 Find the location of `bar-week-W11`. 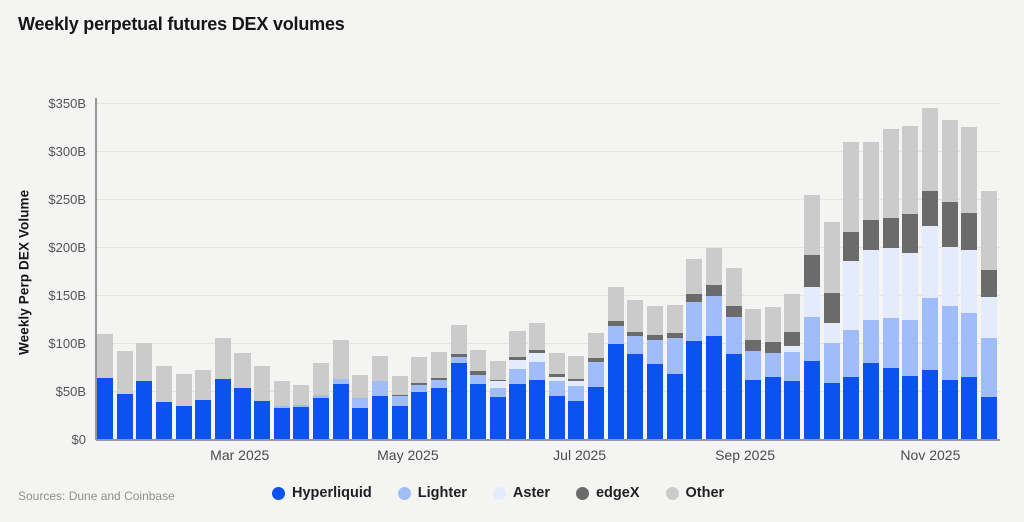

bar-week-W11 is located at coordinates (301, 412).